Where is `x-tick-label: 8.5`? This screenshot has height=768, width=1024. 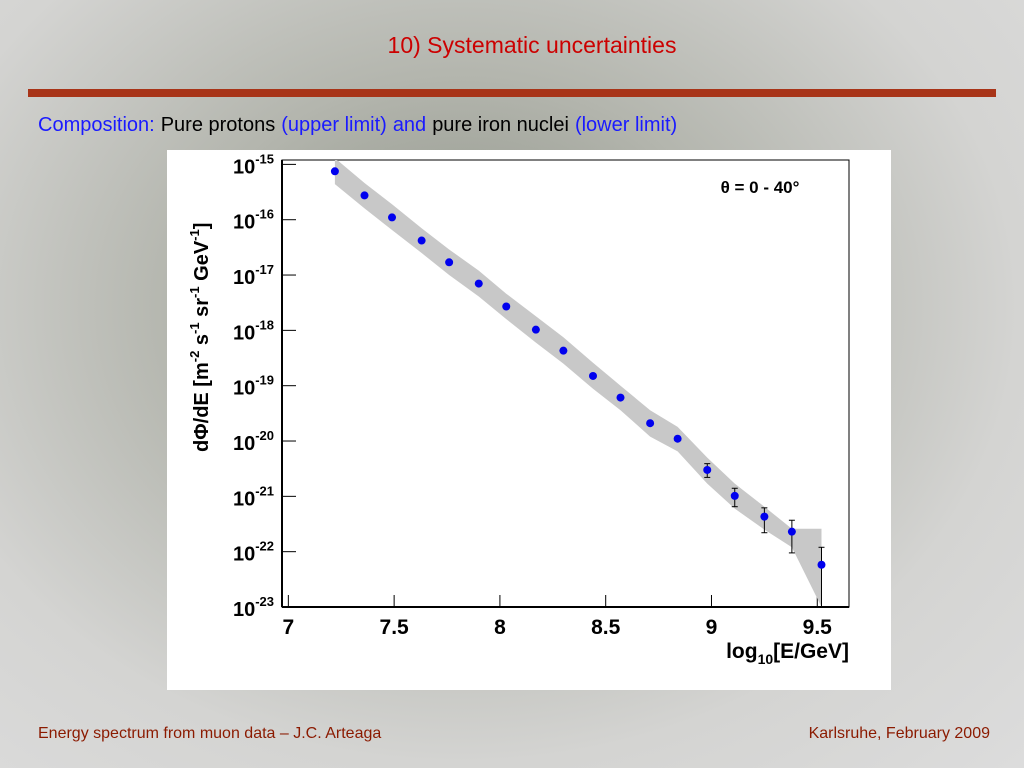
x-tick-label: 8.5 is located at coordinates (606, 627).